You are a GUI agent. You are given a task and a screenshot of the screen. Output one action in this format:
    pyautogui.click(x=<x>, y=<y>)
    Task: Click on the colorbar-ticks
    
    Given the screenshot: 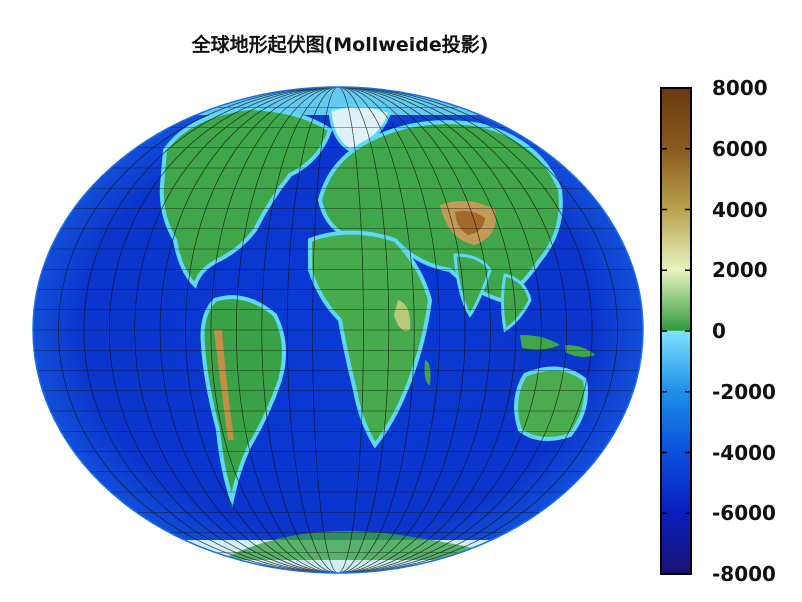 What is the action you would take?
    pyautogui.click(x=676, y=331)
    